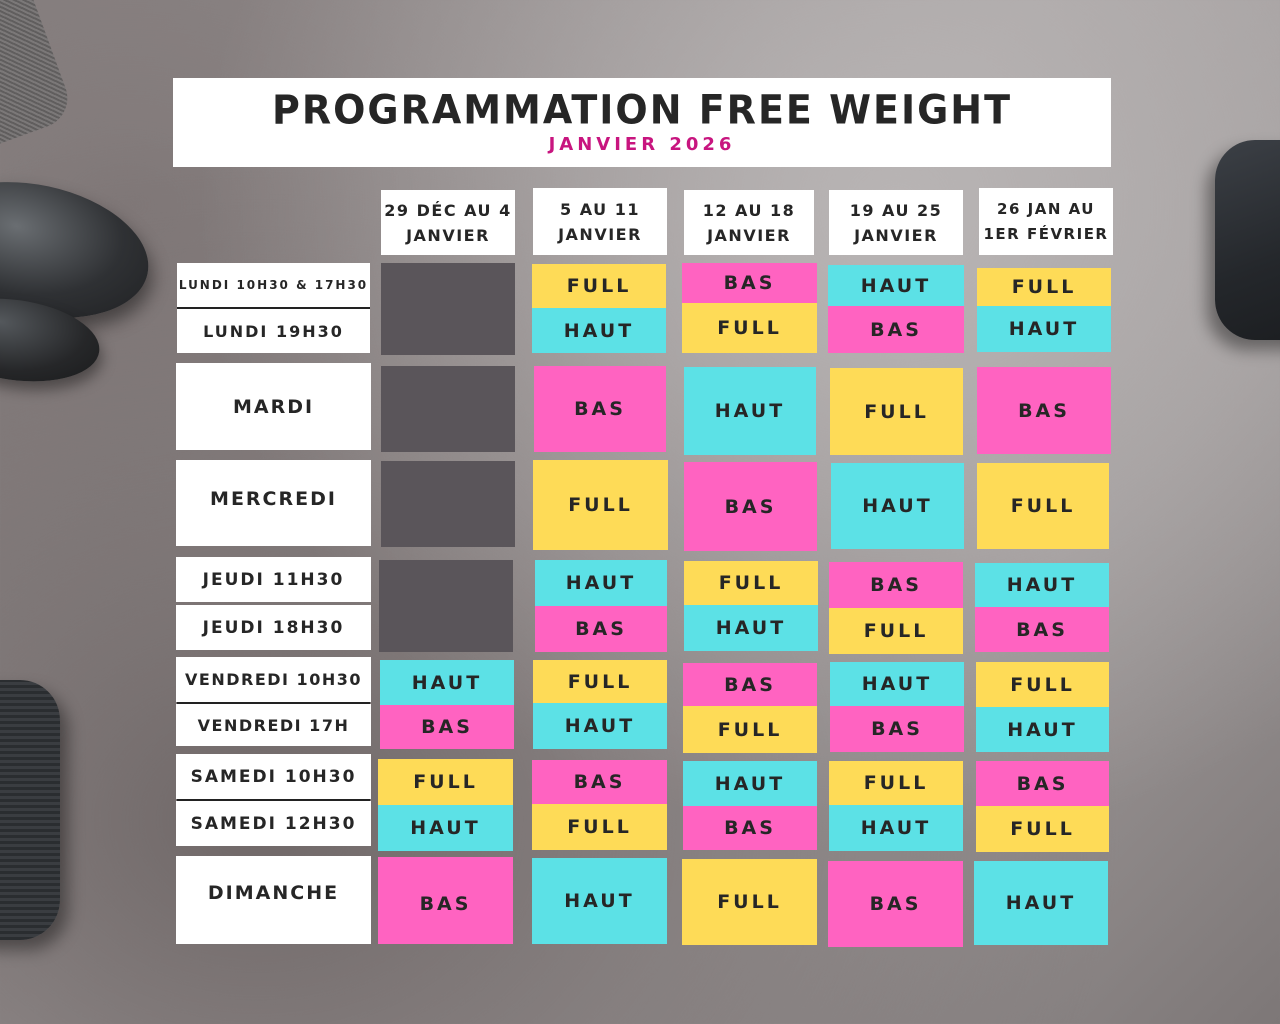 The image size is (1280, 1024). I want to click on row-label: MERCREDI, so click(273, 503).